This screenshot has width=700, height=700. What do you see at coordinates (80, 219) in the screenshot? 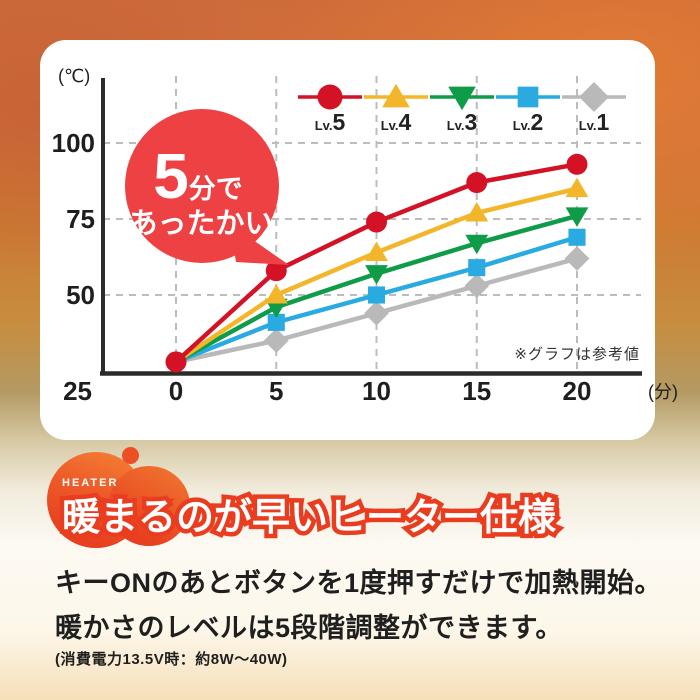
I see `y-tick-label: 75` at bounding box center [80, 219].